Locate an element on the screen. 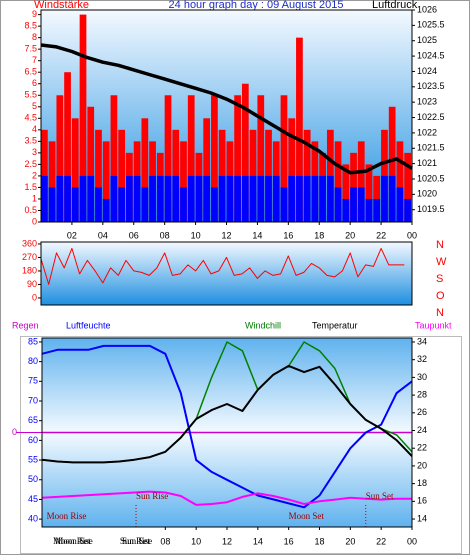  compass-label: S is located at coordinates (439, 279).